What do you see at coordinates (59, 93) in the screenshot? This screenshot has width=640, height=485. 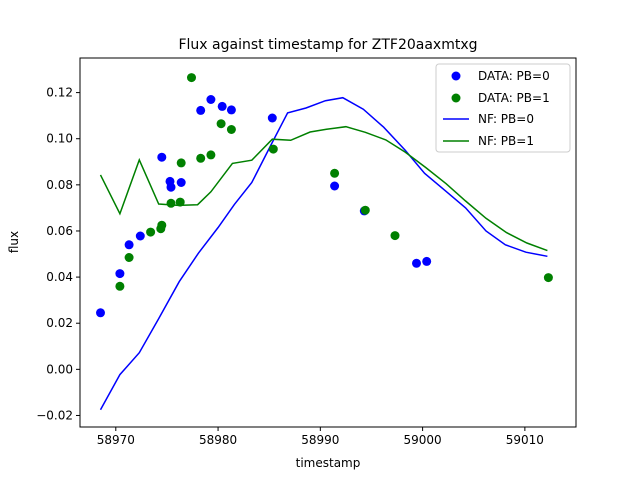 I see `y-tick-label: 0.12` at bounding box center [59, 93].